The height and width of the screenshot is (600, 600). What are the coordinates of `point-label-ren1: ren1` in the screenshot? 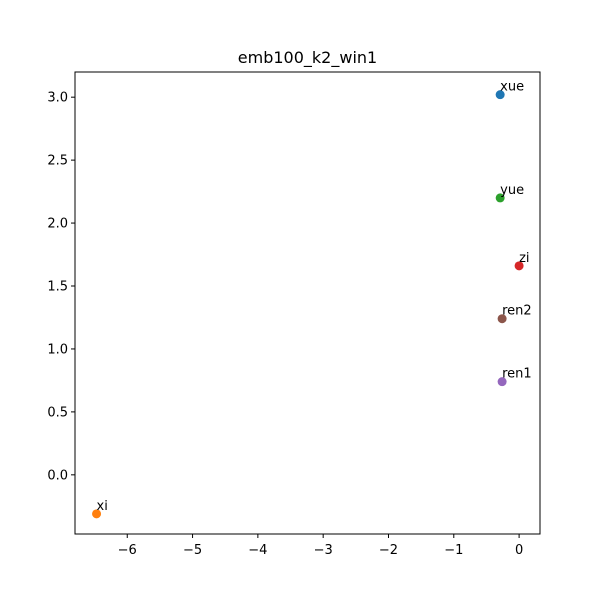 It's located at (517, 374).